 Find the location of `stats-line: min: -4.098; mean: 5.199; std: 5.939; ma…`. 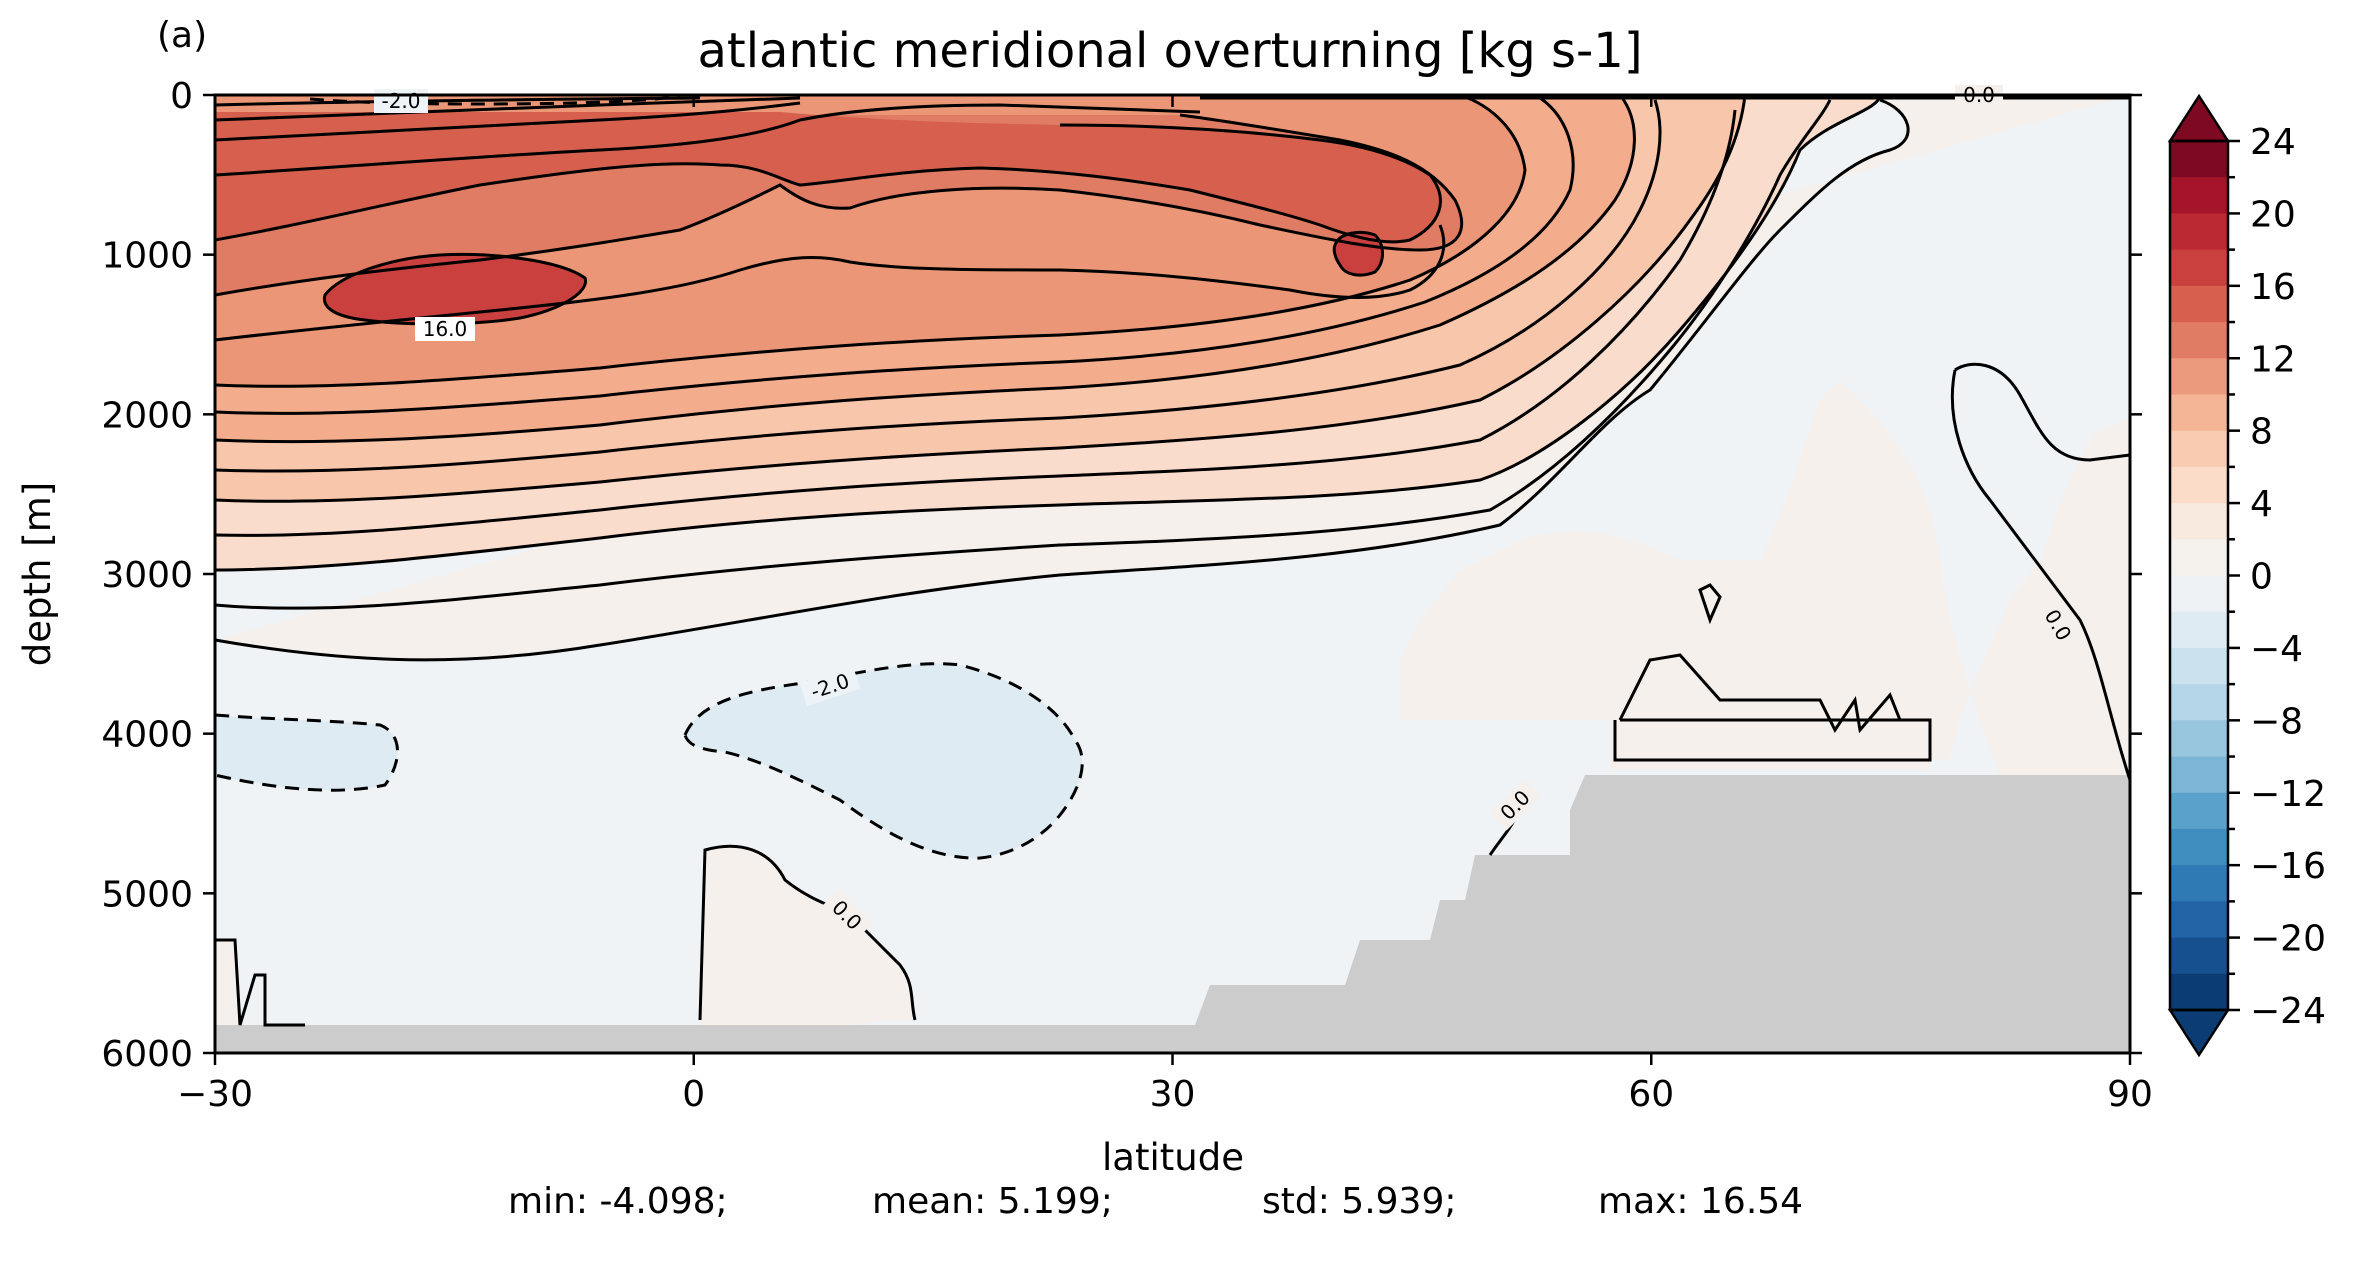

stats-line: min: -4.098; mean: 5.199; std: 5.939; ma… is located at coordinates (1155, 1201).